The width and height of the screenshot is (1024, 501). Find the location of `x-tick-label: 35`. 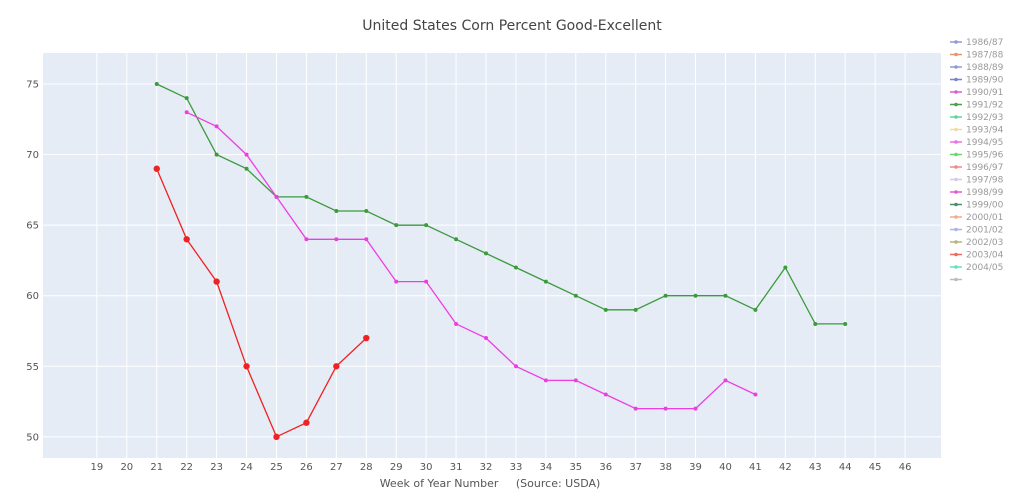

x-tick-label: 35 is located at coordinates (575, 467).